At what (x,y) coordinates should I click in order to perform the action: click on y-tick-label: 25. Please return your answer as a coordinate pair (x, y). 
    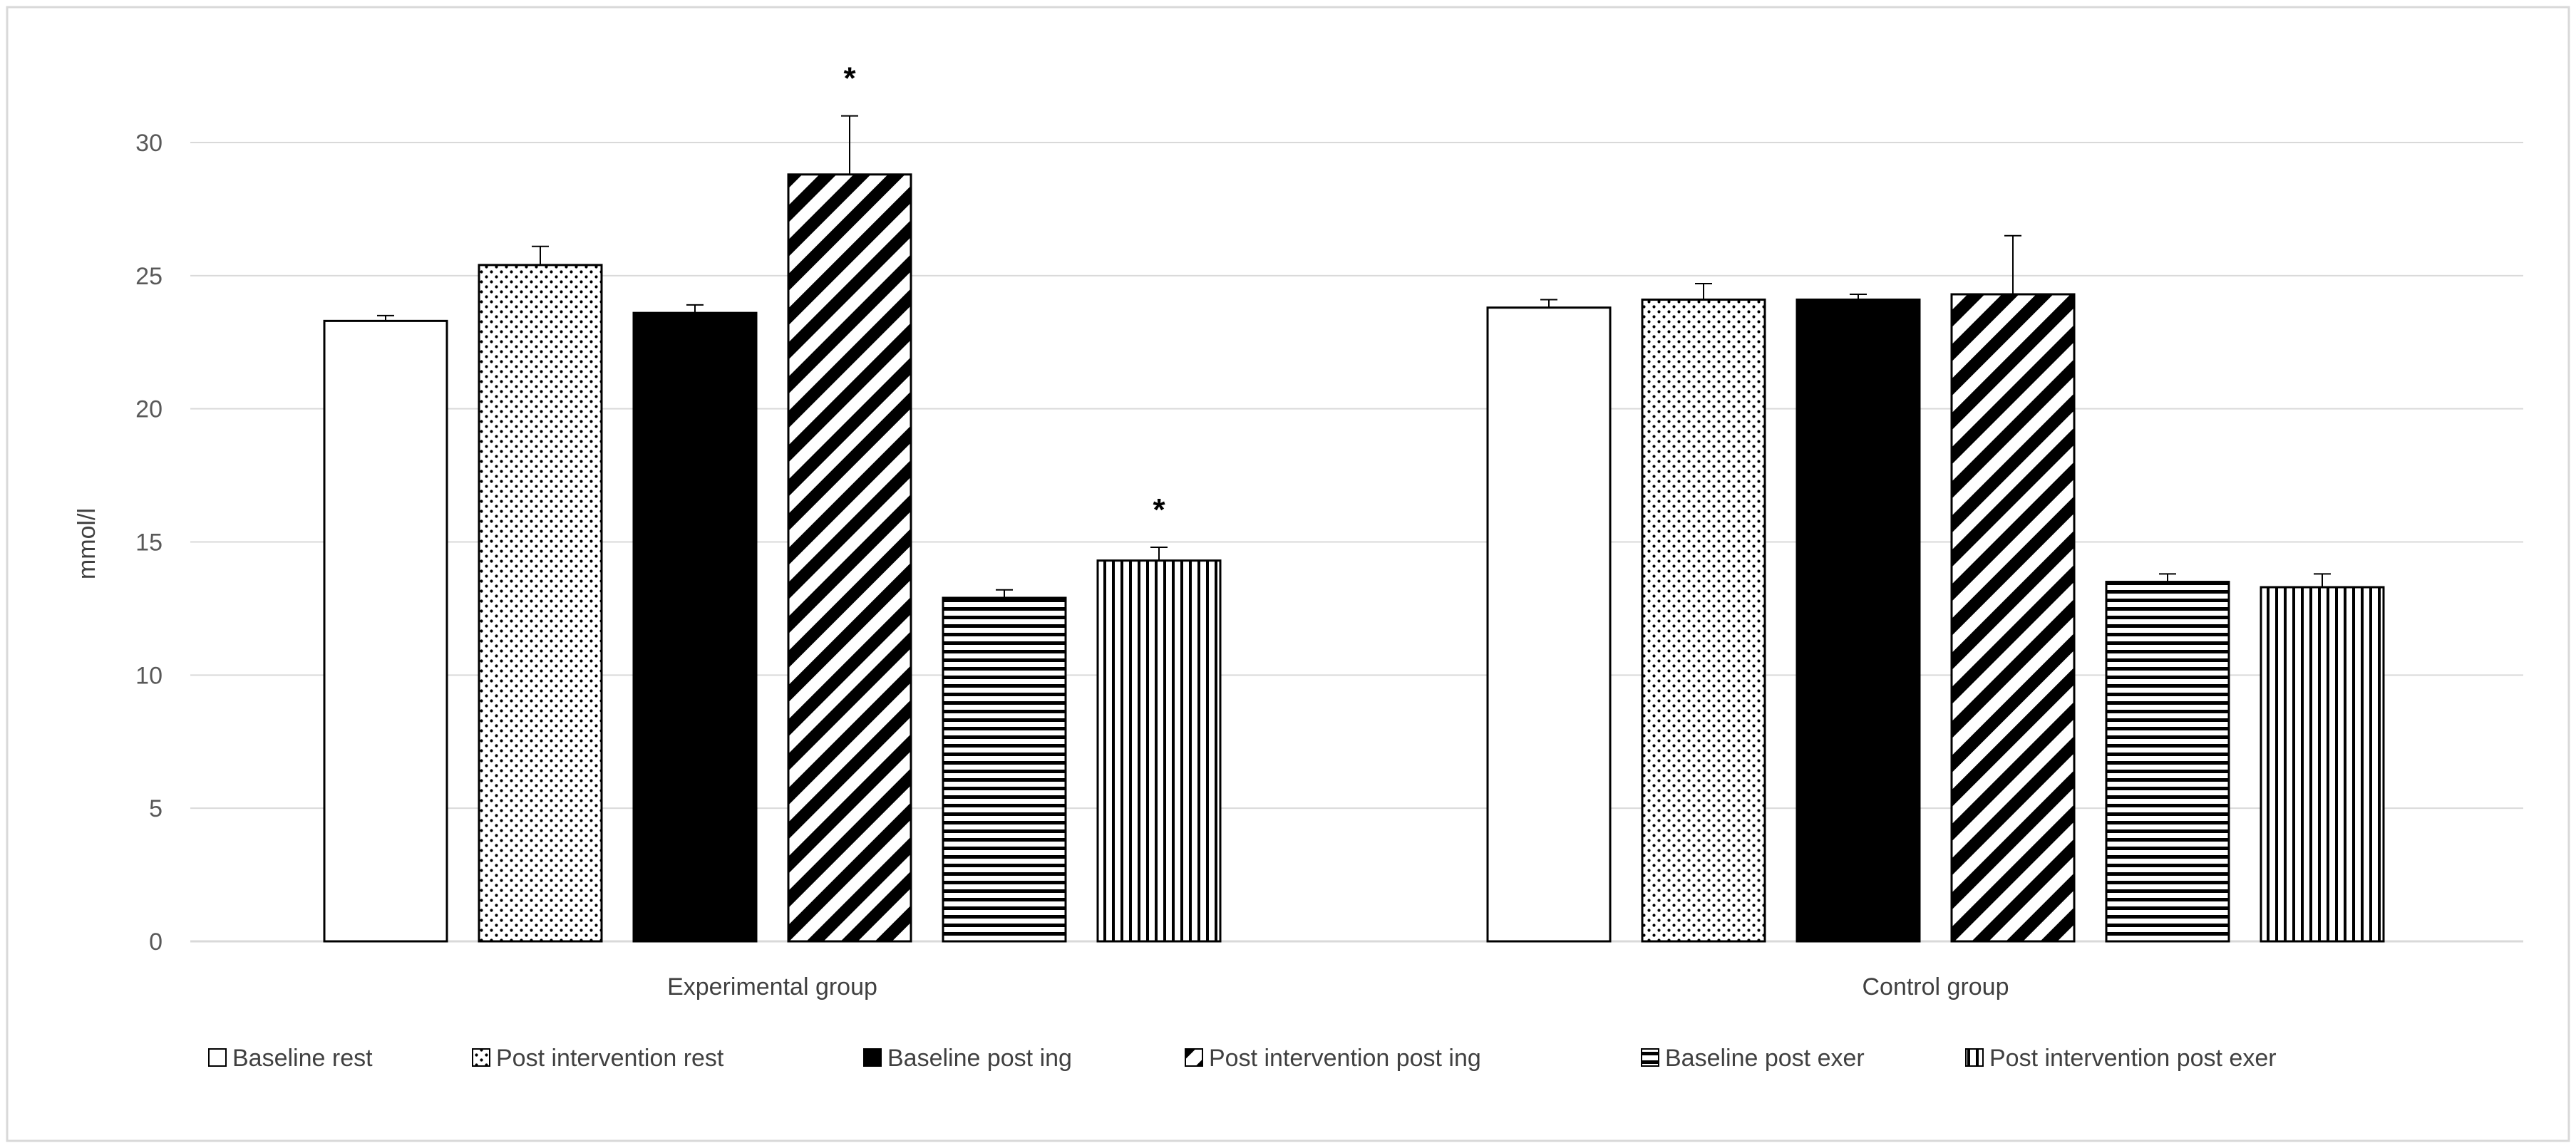
    Looking at the image, I should click on (149, 277).